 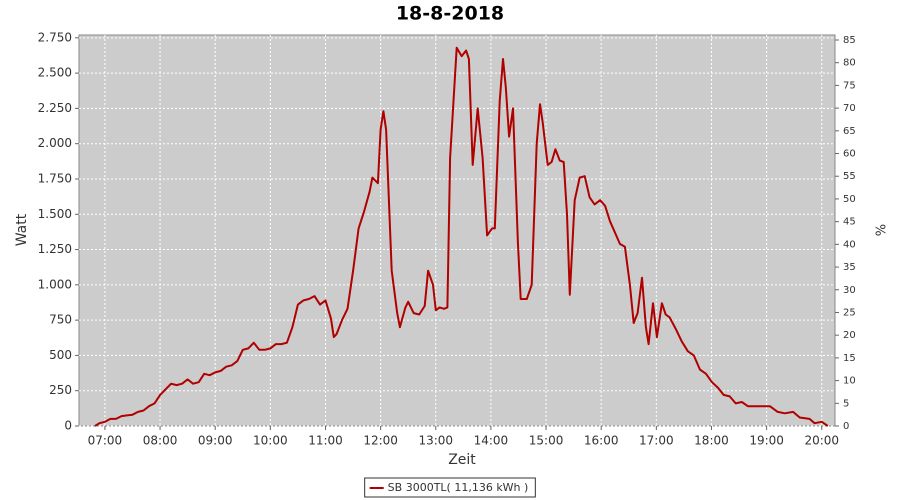 I want to click on x-tick-label: 07:00, so click(x=105, y=441).